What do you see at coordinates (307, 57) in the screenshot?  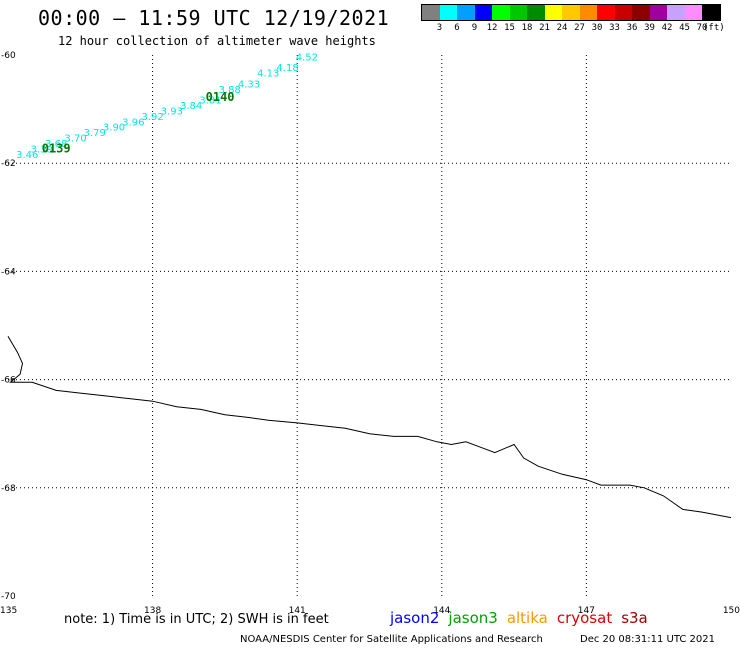 I see `swh-value: 4.52` at bounding box center [307, 57].